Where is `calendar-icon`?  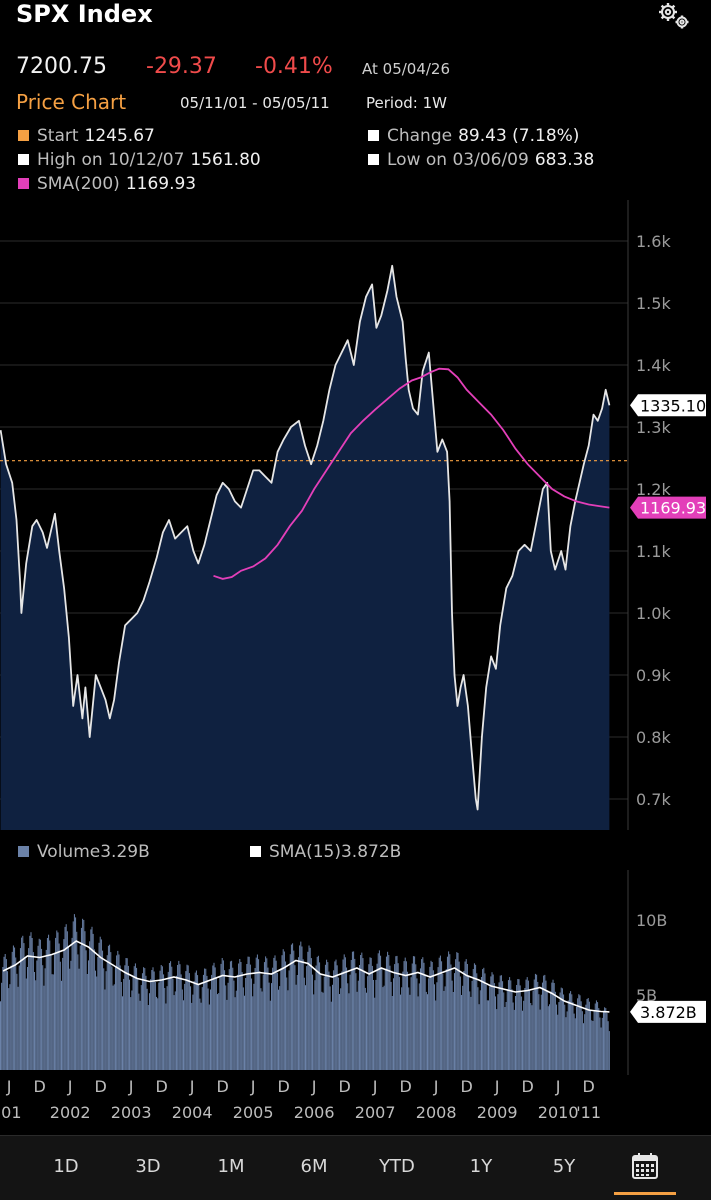 calendar-icon is located at coordinates (645, 1166).